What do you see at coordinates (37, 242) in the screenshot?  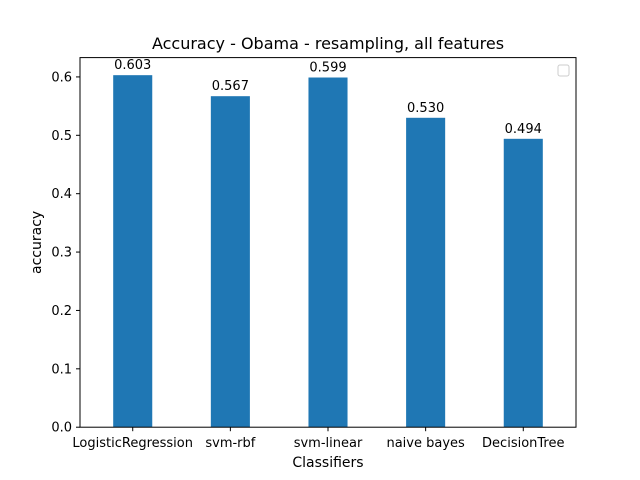 I see `y-axis-label: accuracy` at bounding box center [37, 242].